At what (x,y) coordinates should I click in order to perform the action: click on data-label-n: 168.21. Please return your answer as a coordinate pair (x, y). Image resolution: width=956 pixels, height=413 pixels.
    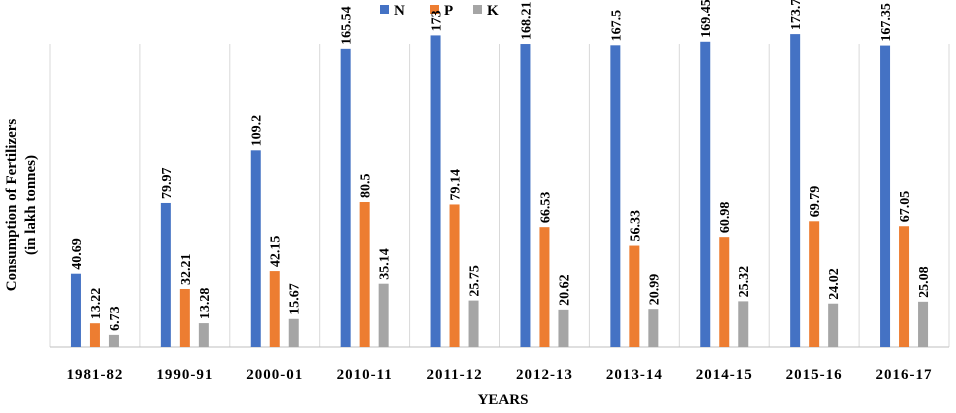
    Looking at the image, I should click on (526, 21).